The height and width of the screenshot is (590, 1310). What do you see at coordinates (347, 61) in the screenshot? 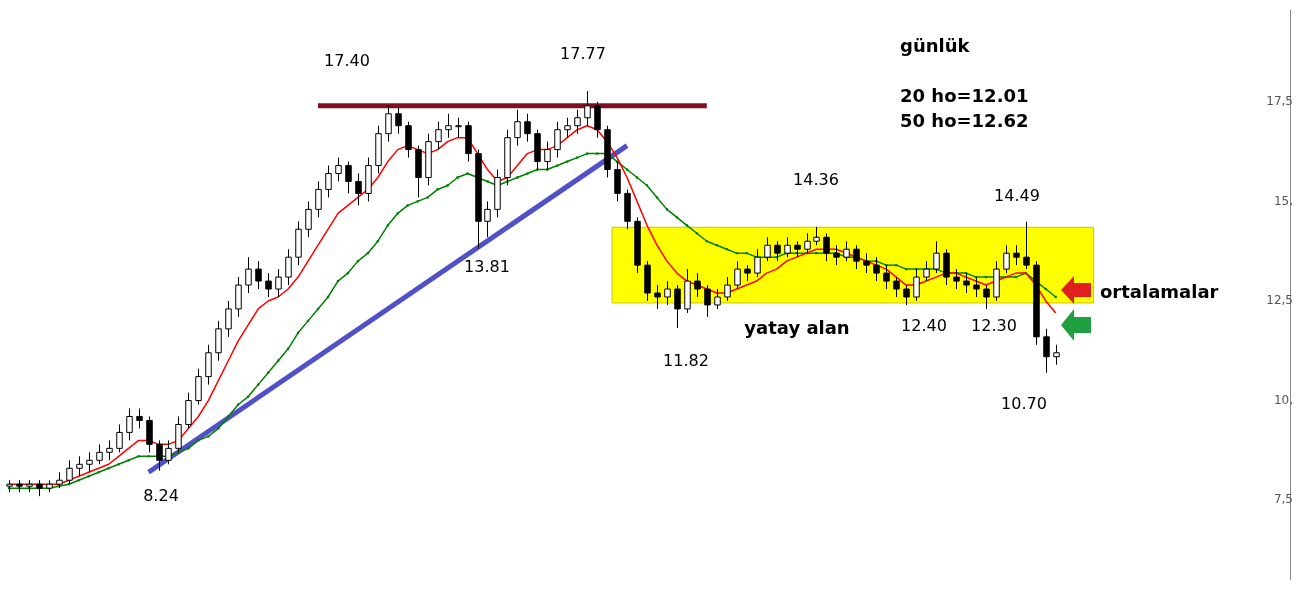
I see `annotation: 17.40` at bounding box center [347, 61].